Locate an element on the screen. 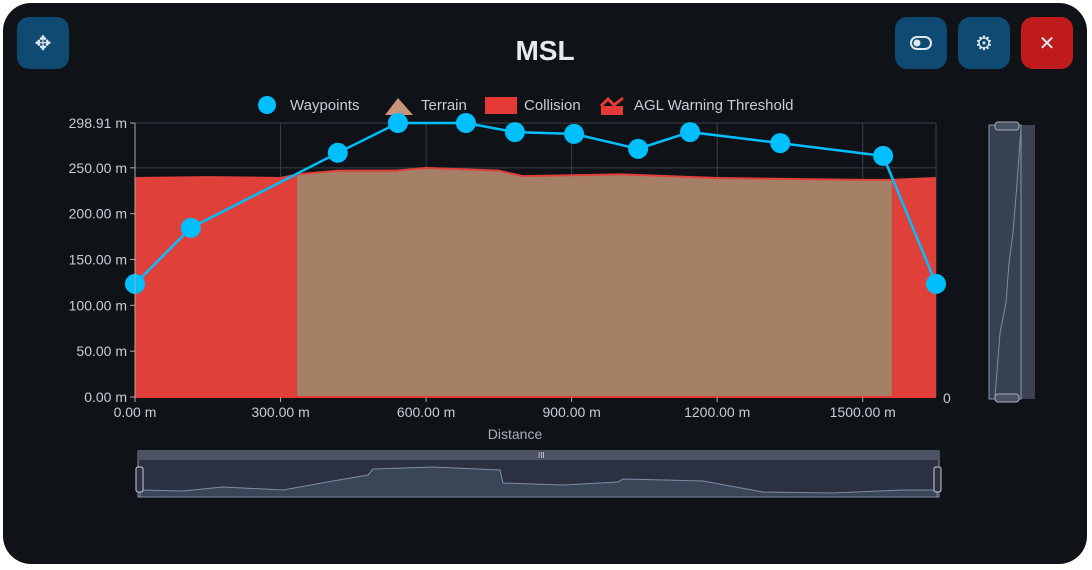 Image resolution: width=1092 pixels, height=570 pixels. x-tick-label: 1500.00 m is located at coordinates (863, 412).